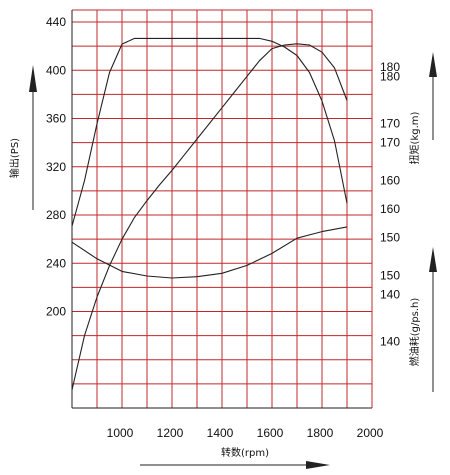 This screenshot has height=475, width=450. Describe the element at coordinates (414, 332) in the screenshot. I see `fuel-axis-title: 燃油耗(g/ps.h)` at that location.